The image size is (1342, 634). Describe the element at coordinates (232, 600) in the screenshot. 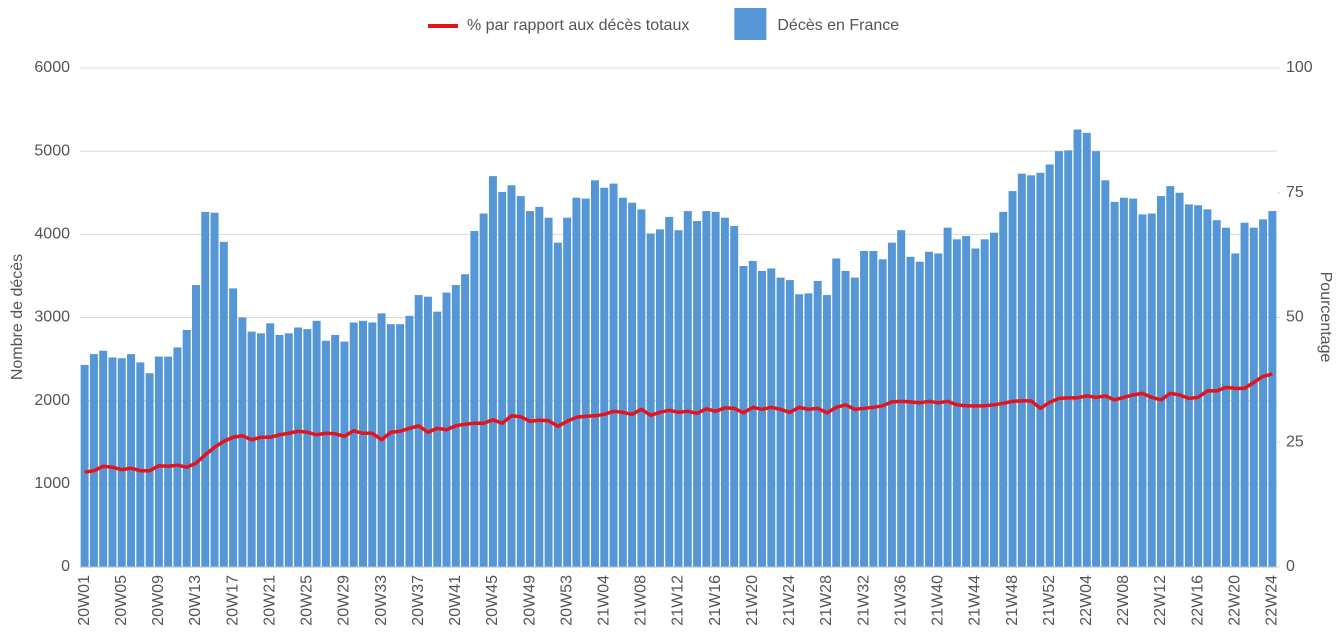

I see `x-tick-label: 20W17` at that location.